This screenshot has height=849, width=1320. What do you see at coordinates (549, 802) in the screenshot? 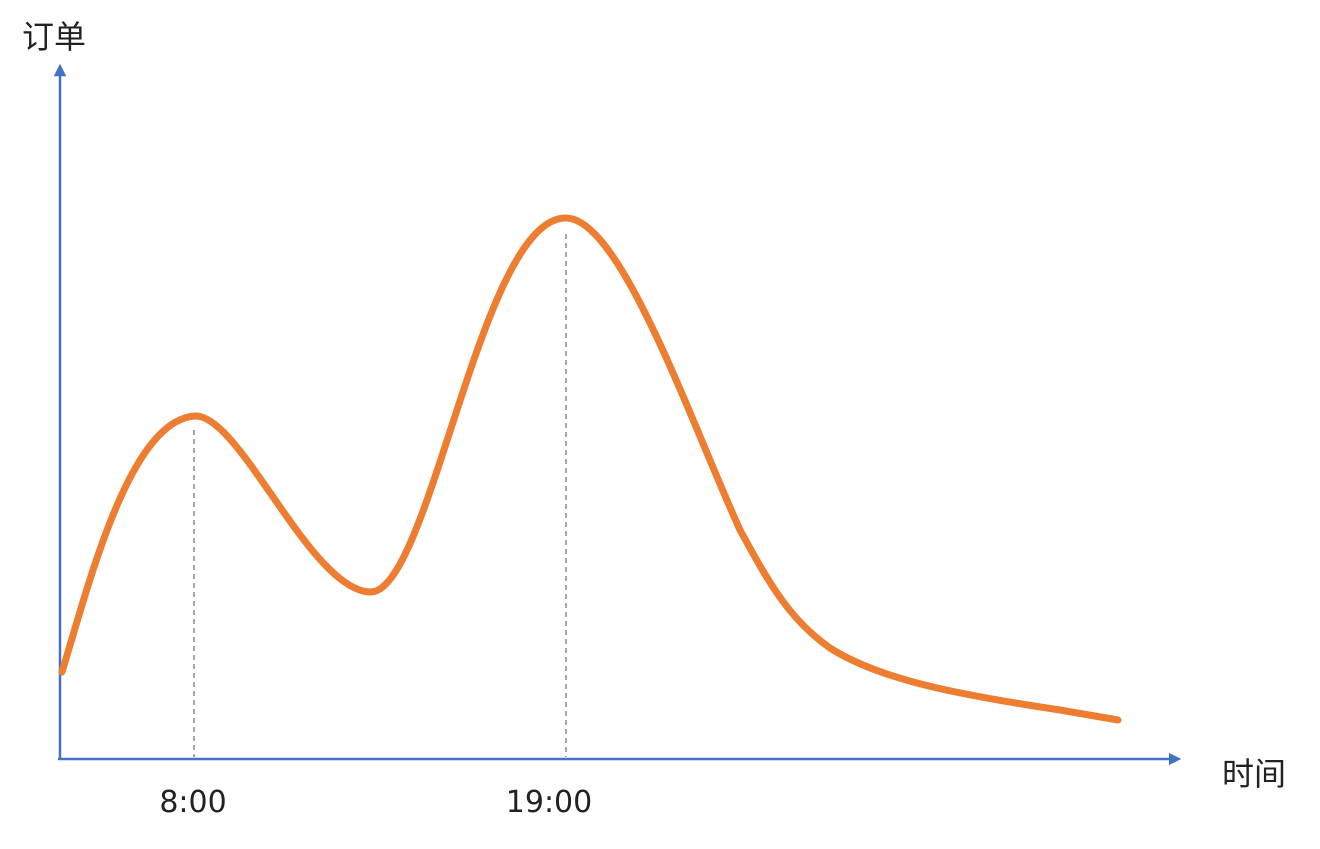
I see `marker-label: 19:00` at bounding box center [549, 802].